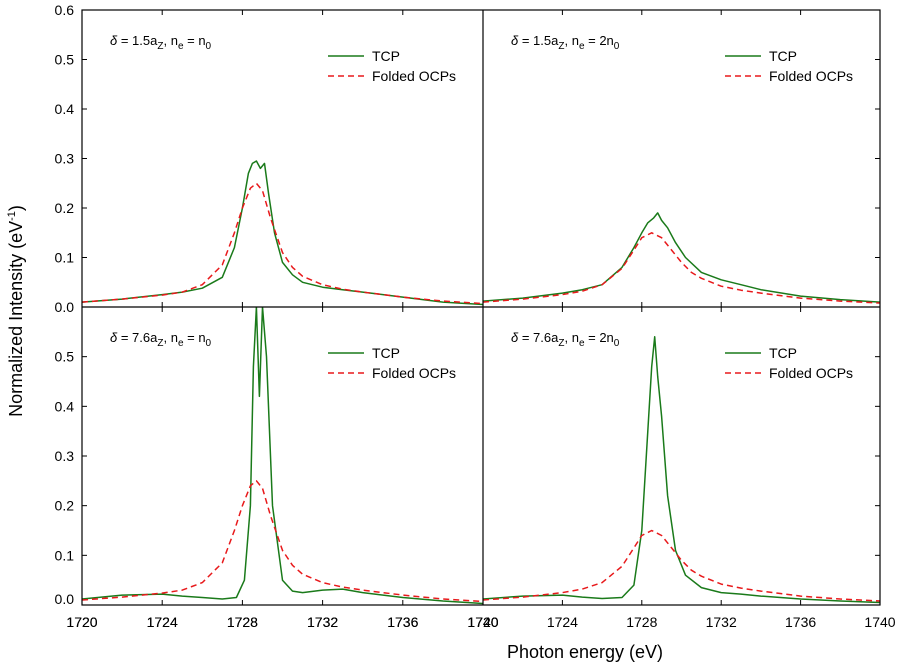 The height and width of the screenshot is (666, 899). I want to click on panel-annotation: δ = 7.6aZ, ne = 2n0, so click(565, 339).